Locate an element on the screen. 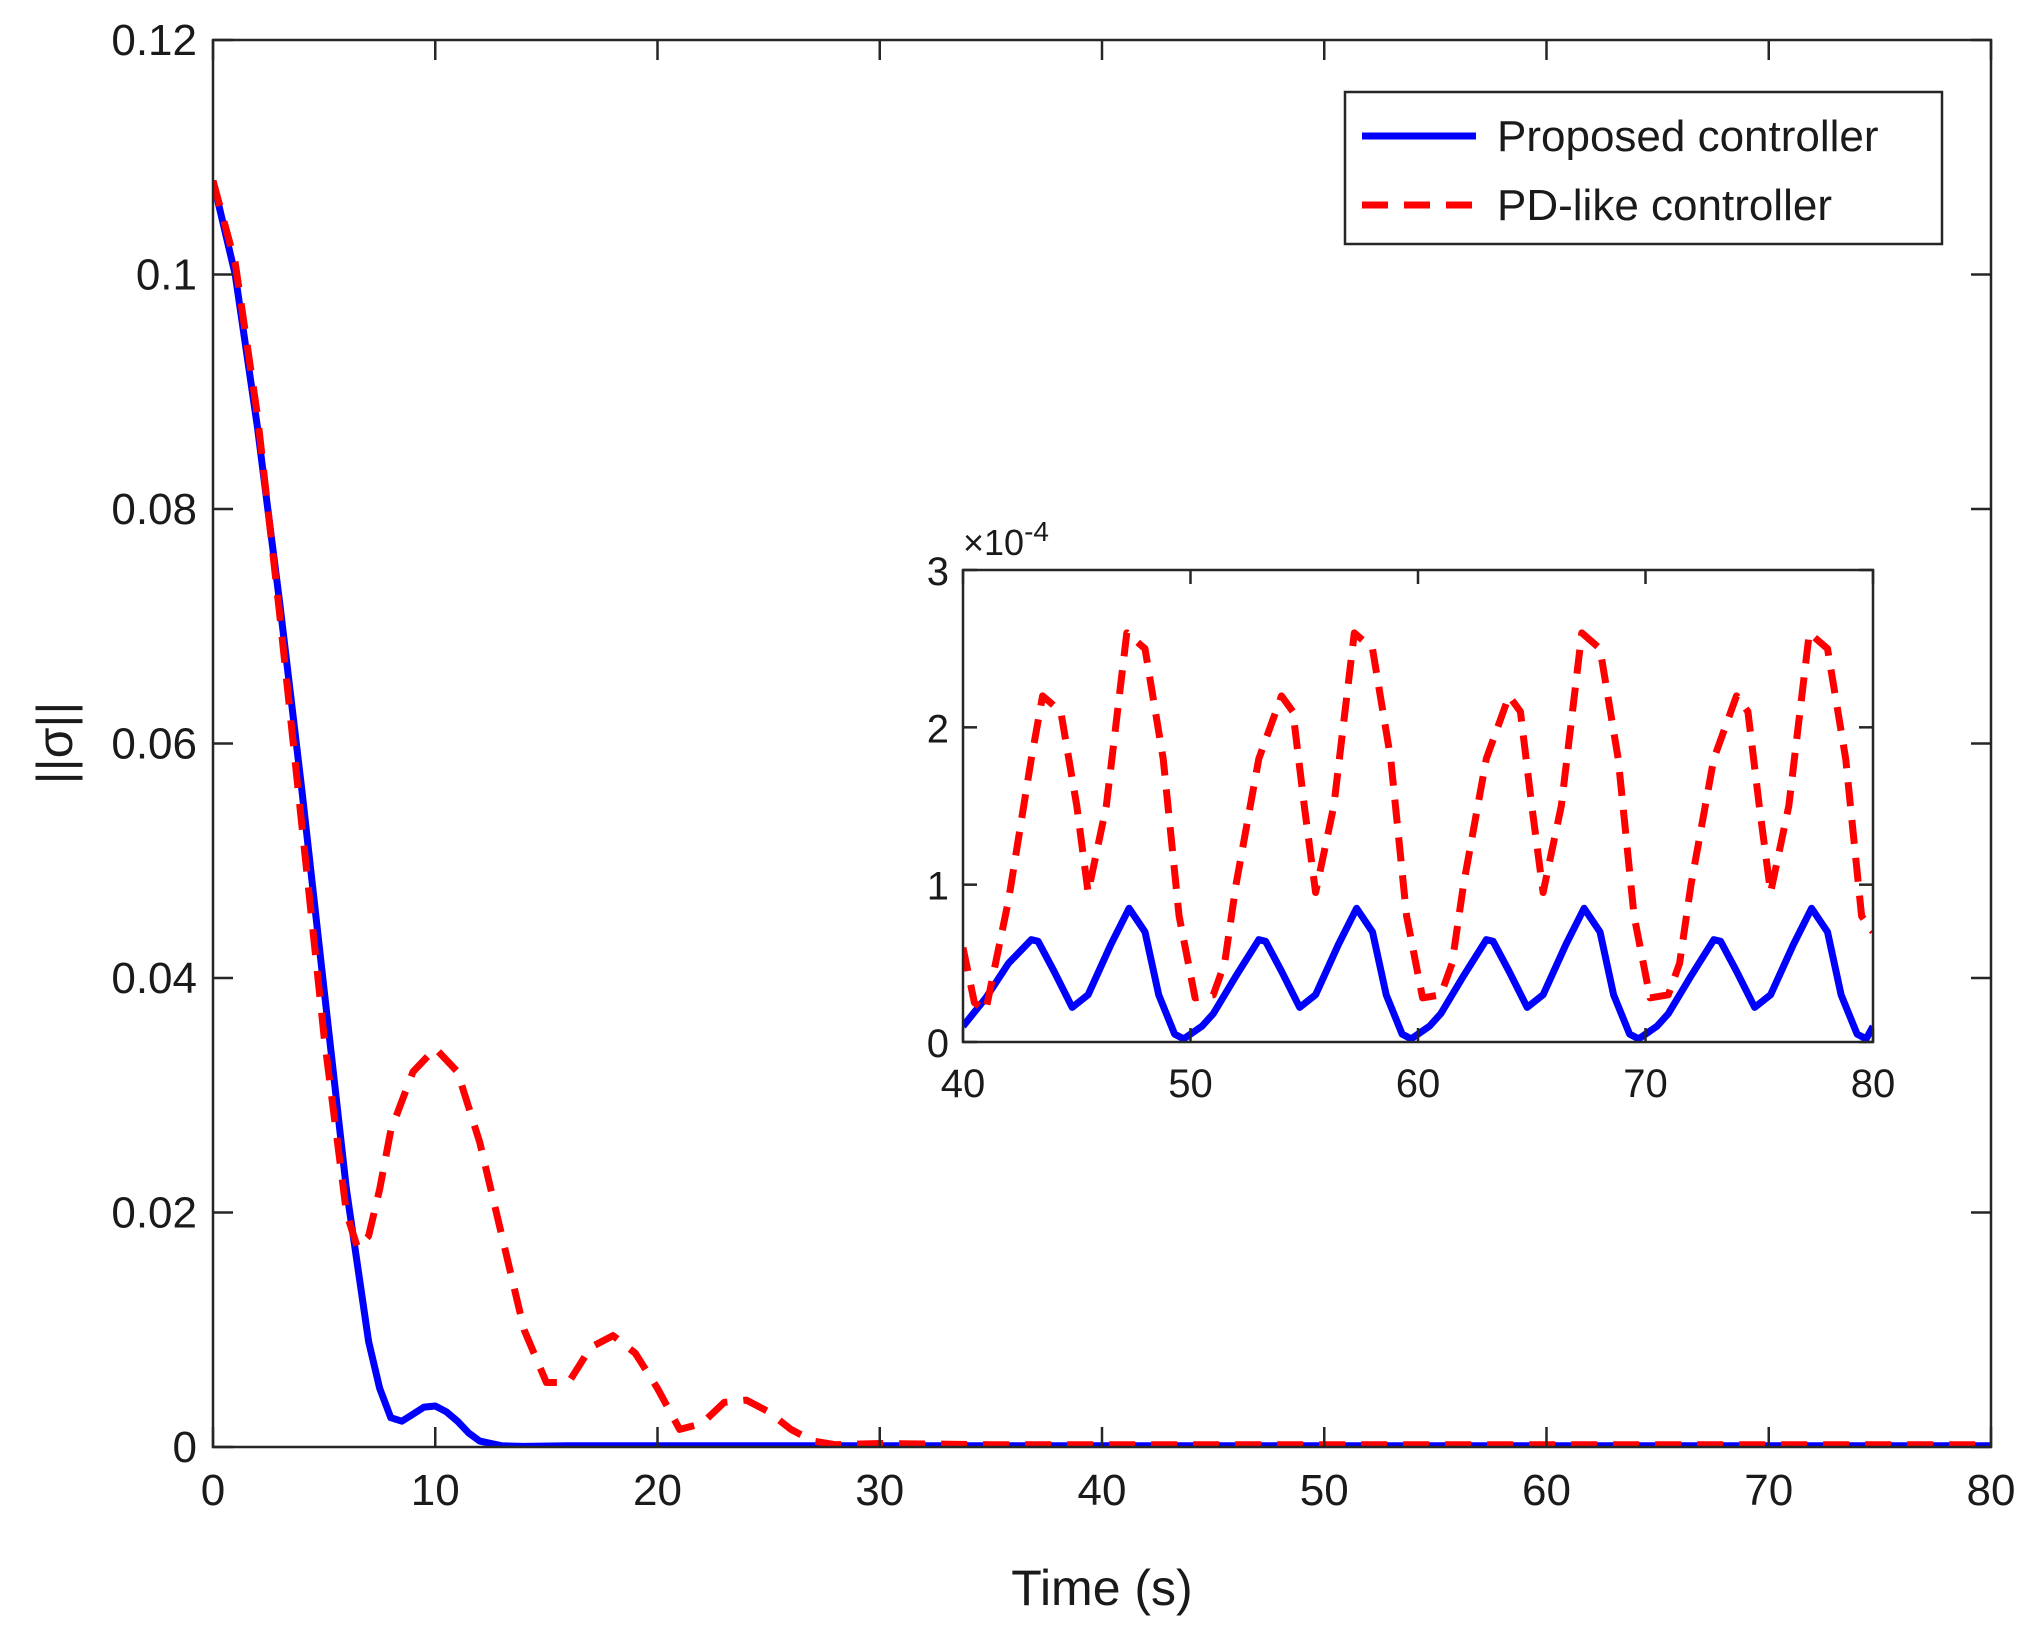 This screenshot has width=2025, height=1625. inset-y-scale-label: ×10⁻⁴ is located at coordinates (1006, 539).